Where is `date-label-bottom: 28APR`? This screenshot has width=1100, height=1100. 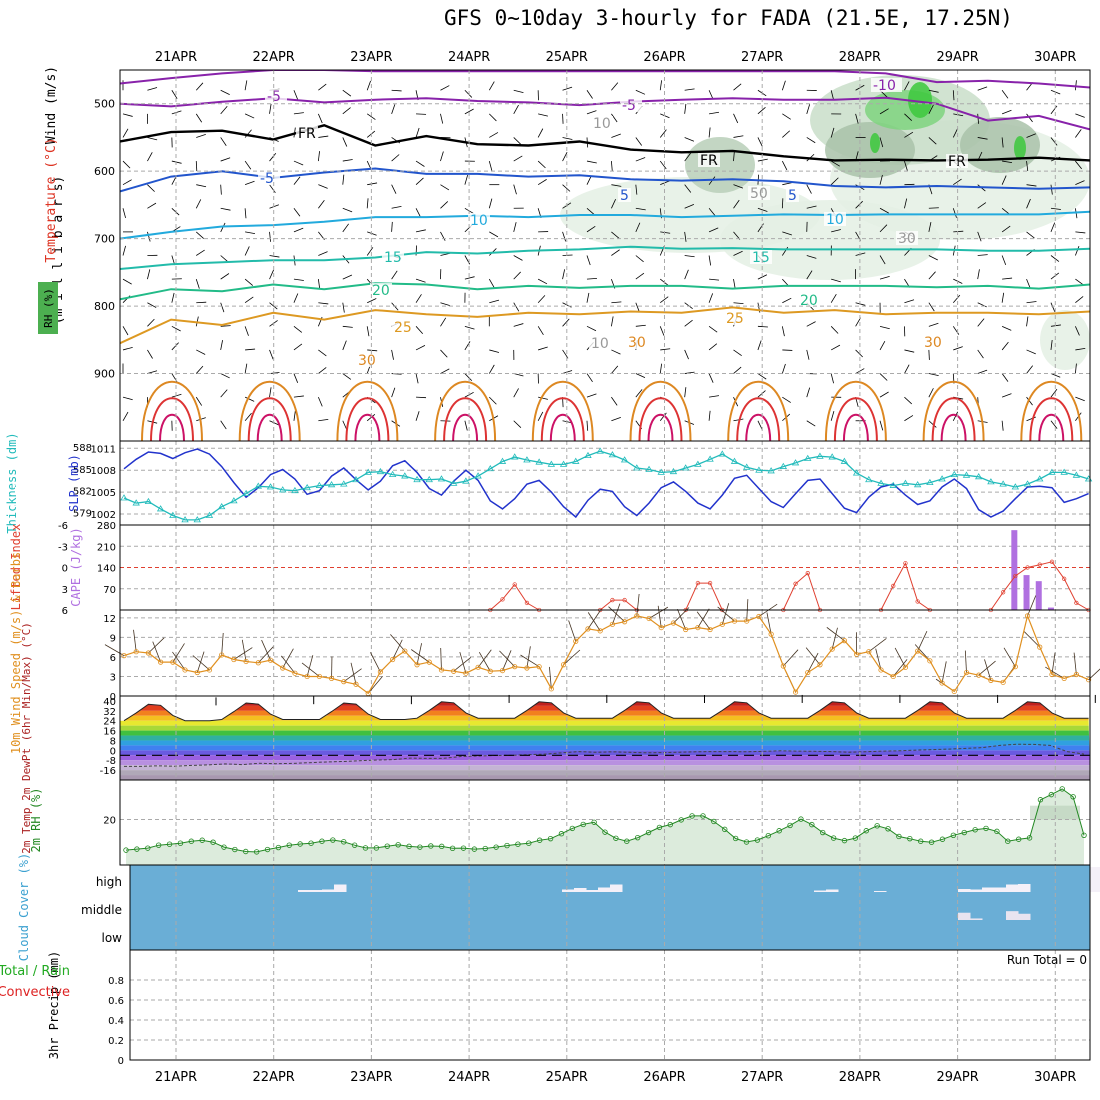
date-label-bottom: 28APR is located at coordinates (860, 1077).